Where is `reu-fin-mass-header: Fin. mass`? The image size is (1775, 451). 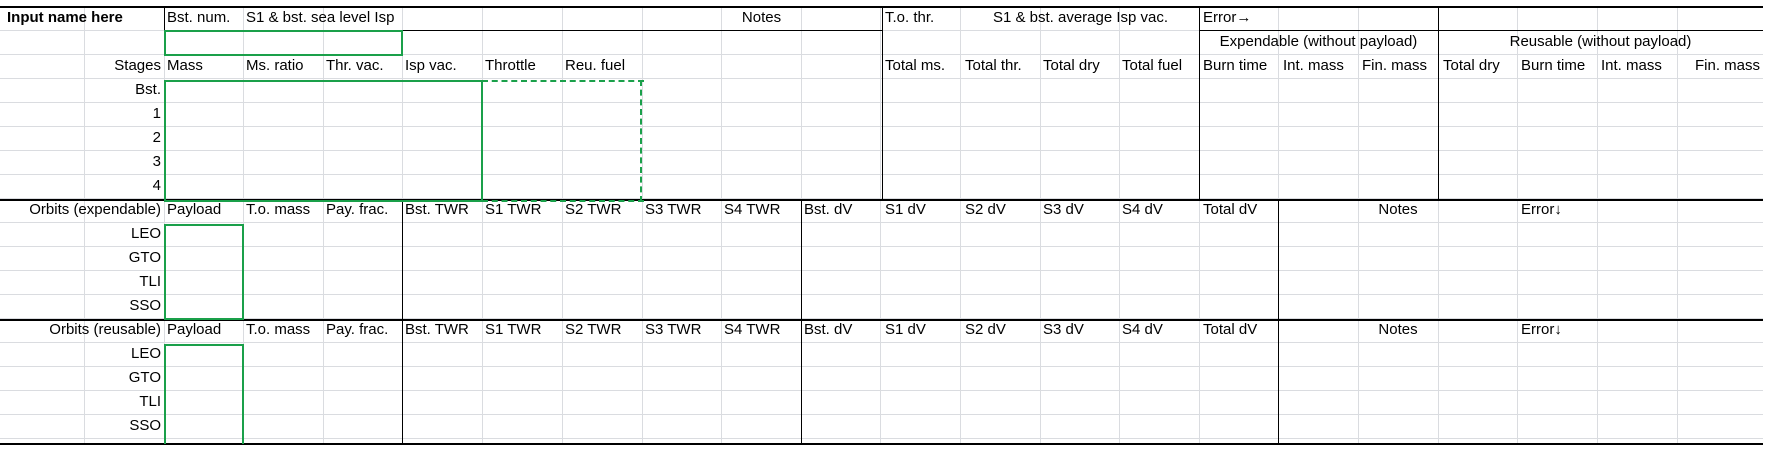 reu-fin-mass-header: Fin. mass is located at coordinates (1727, 65).